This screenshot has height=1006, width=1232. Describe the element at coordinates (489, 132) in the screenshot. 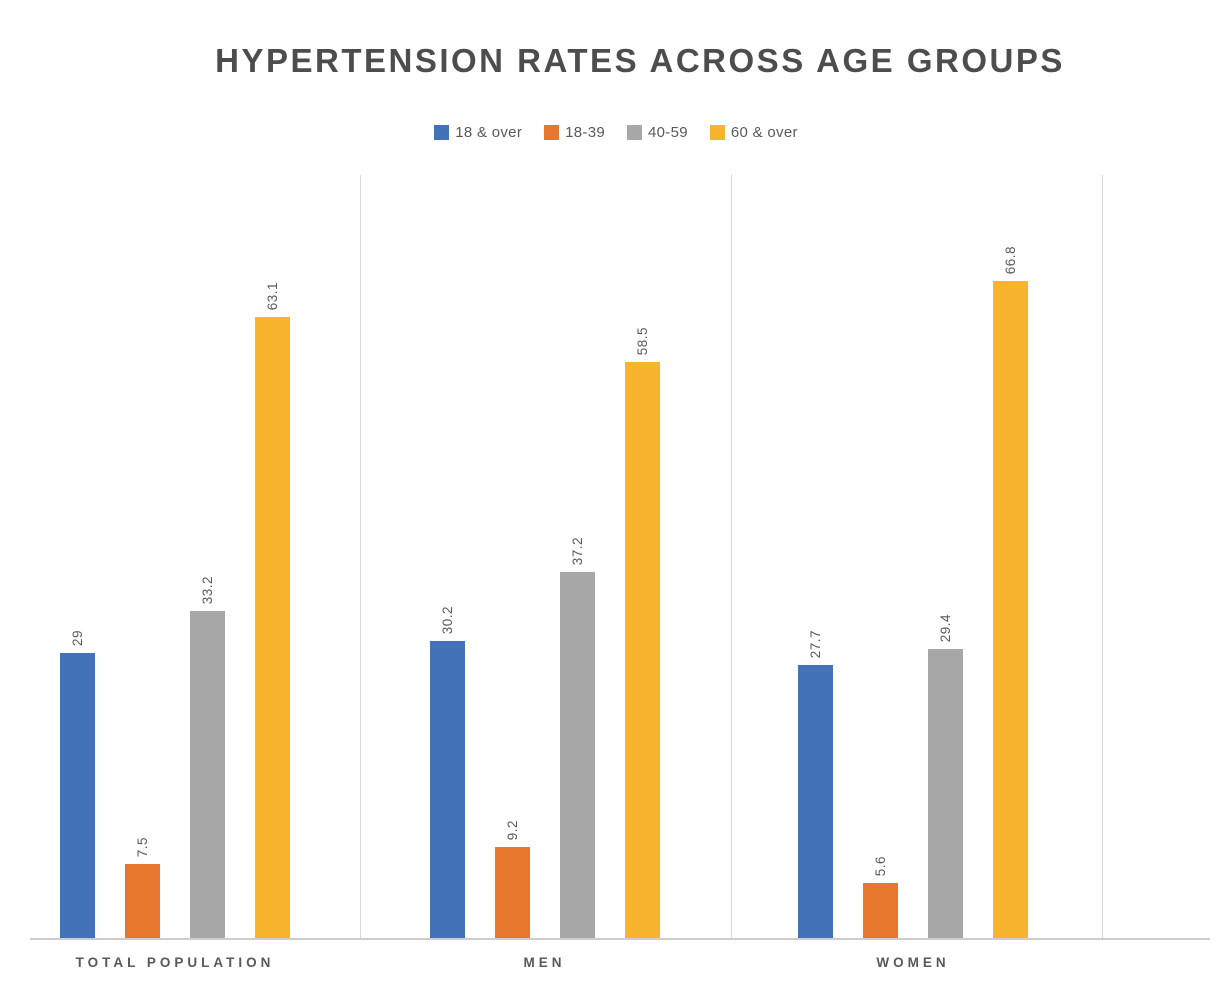

I see `legend-label: 18 & over` at that location.